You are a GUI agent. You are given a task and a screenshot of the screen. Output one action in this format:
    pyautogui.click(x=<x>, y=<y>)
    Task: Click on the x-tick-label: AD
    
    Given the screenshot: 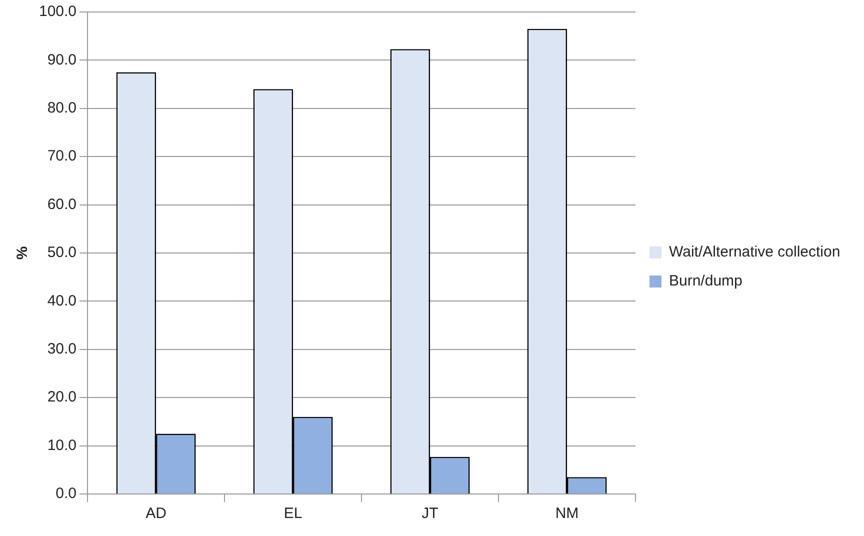 What is the action you would take?
    pyautogui.click(x=156, y=513)
    